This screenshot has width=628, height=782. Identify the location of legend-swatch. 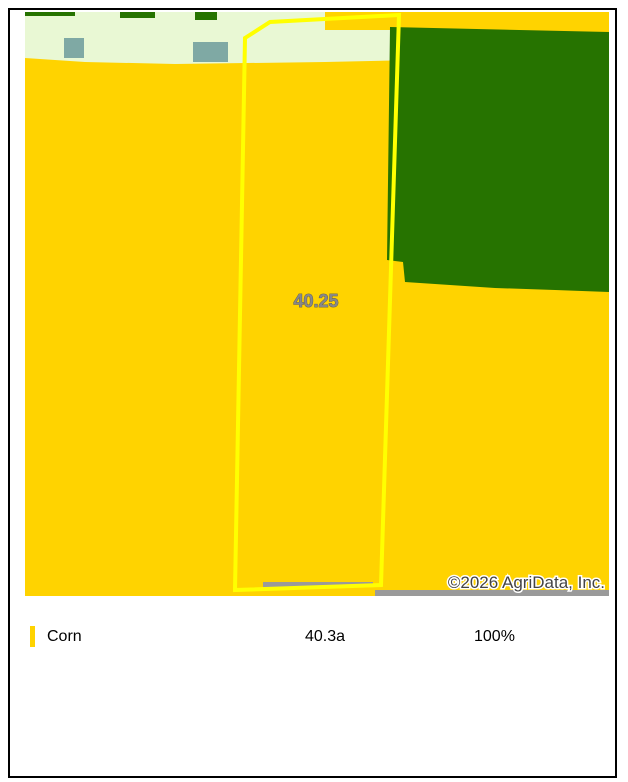
(32, 636).